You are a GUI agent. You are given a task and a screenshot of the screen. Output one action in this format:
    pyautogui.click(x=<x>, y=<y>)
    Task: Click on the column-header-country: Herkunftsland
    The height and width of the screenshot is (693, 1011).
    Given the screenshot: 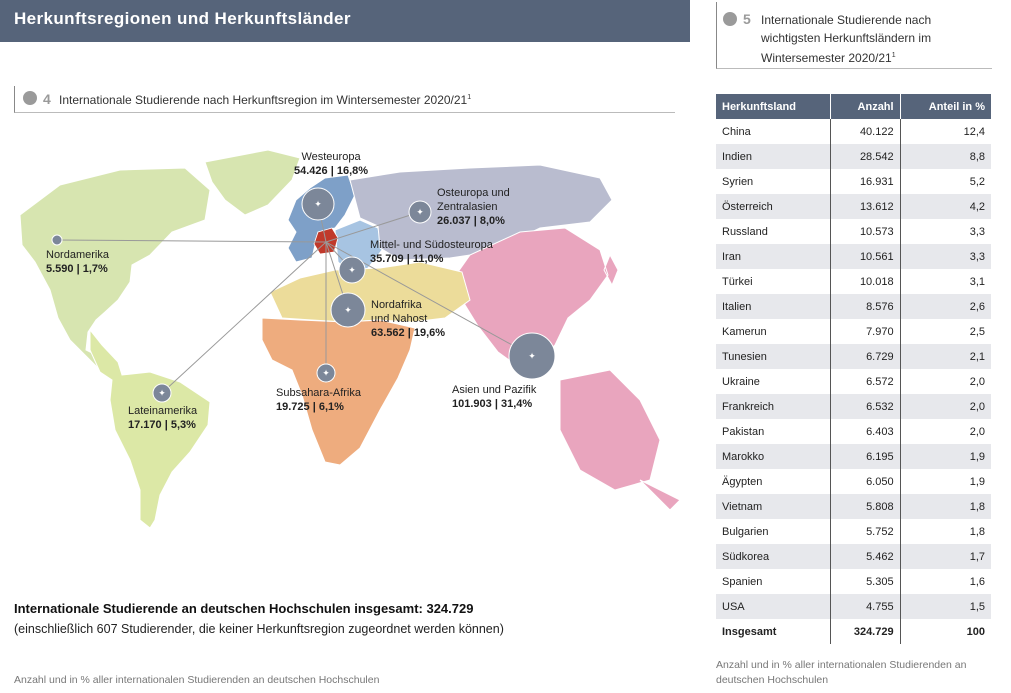 What is the action you would take?
    pyautogui.click(x=773, y=106)
    